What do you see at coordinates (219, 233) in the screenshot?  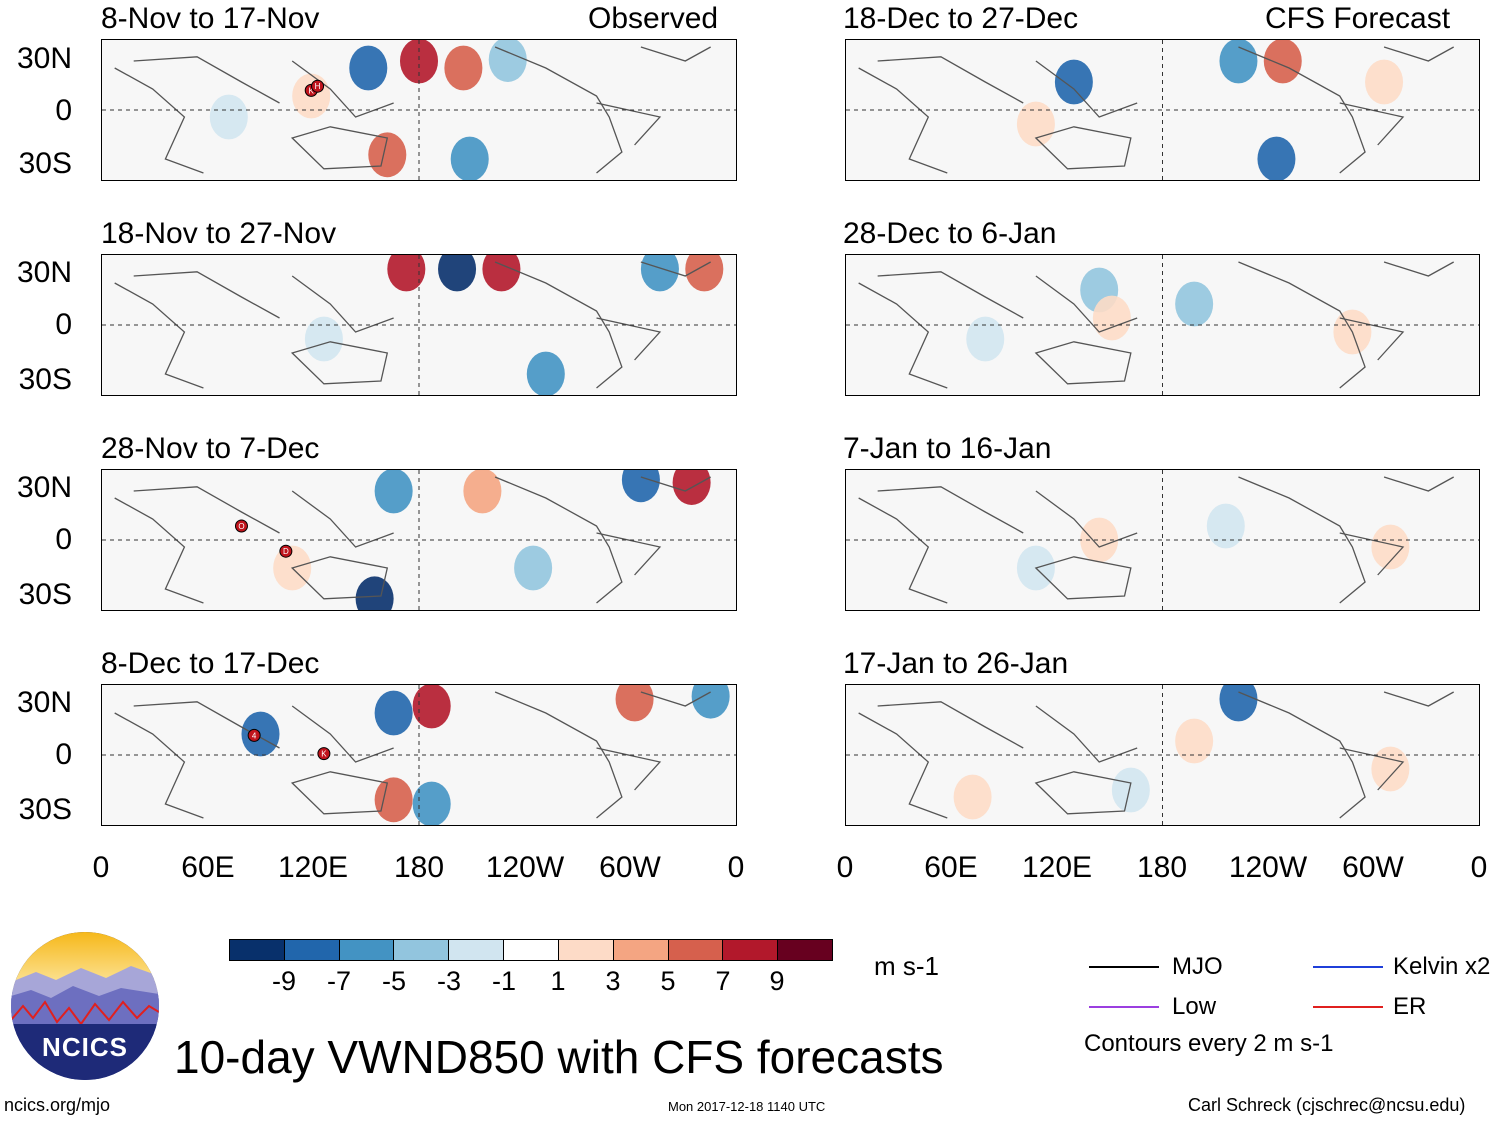 I see `panel-title-2: 18-Nov to 27-Nov` at bounding box center [219, 233].